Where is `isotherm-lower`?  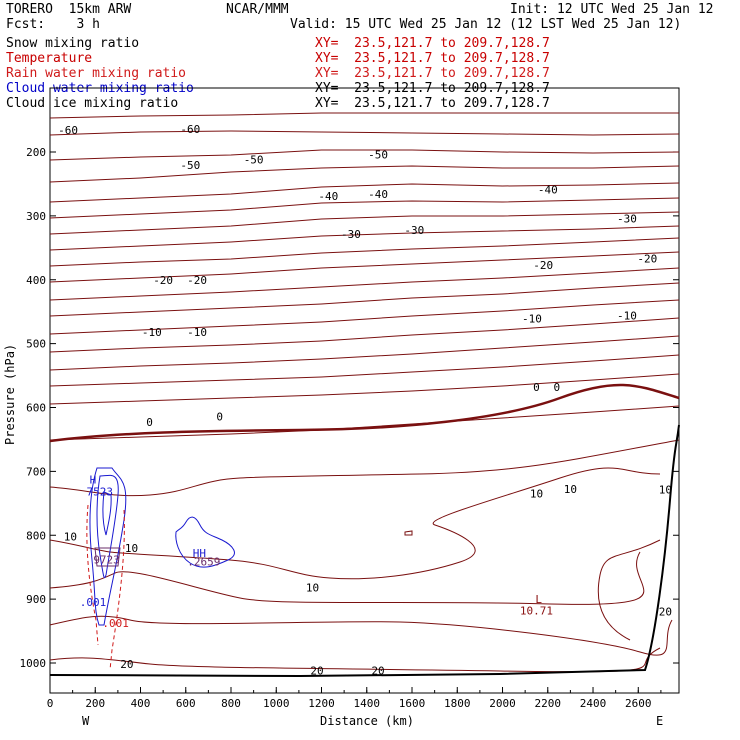 isotherm-lower is located at coordinates (364, 468).